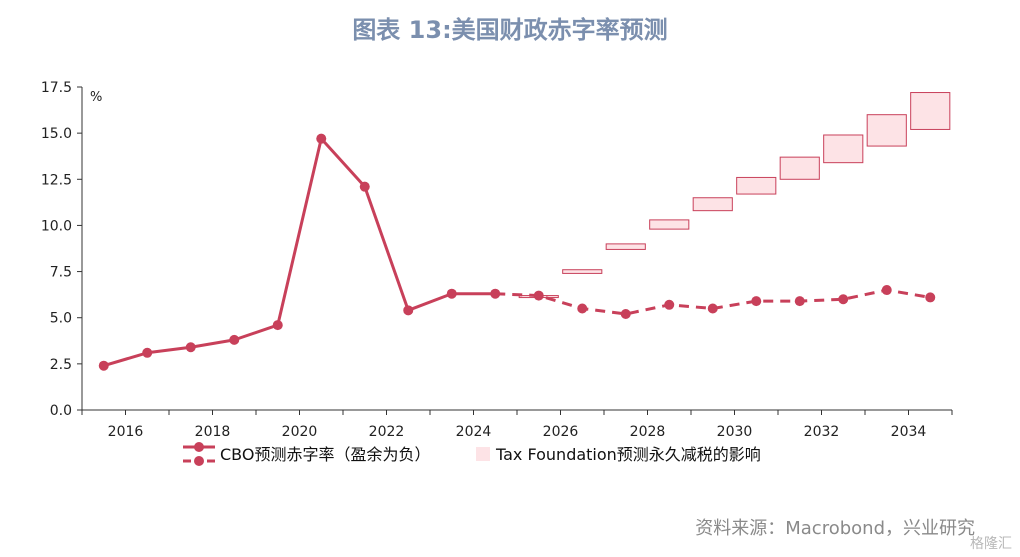  Describe the element at coordinates (822, 432) in the screenshot. I see `x-tick-label: 2032` at that location.